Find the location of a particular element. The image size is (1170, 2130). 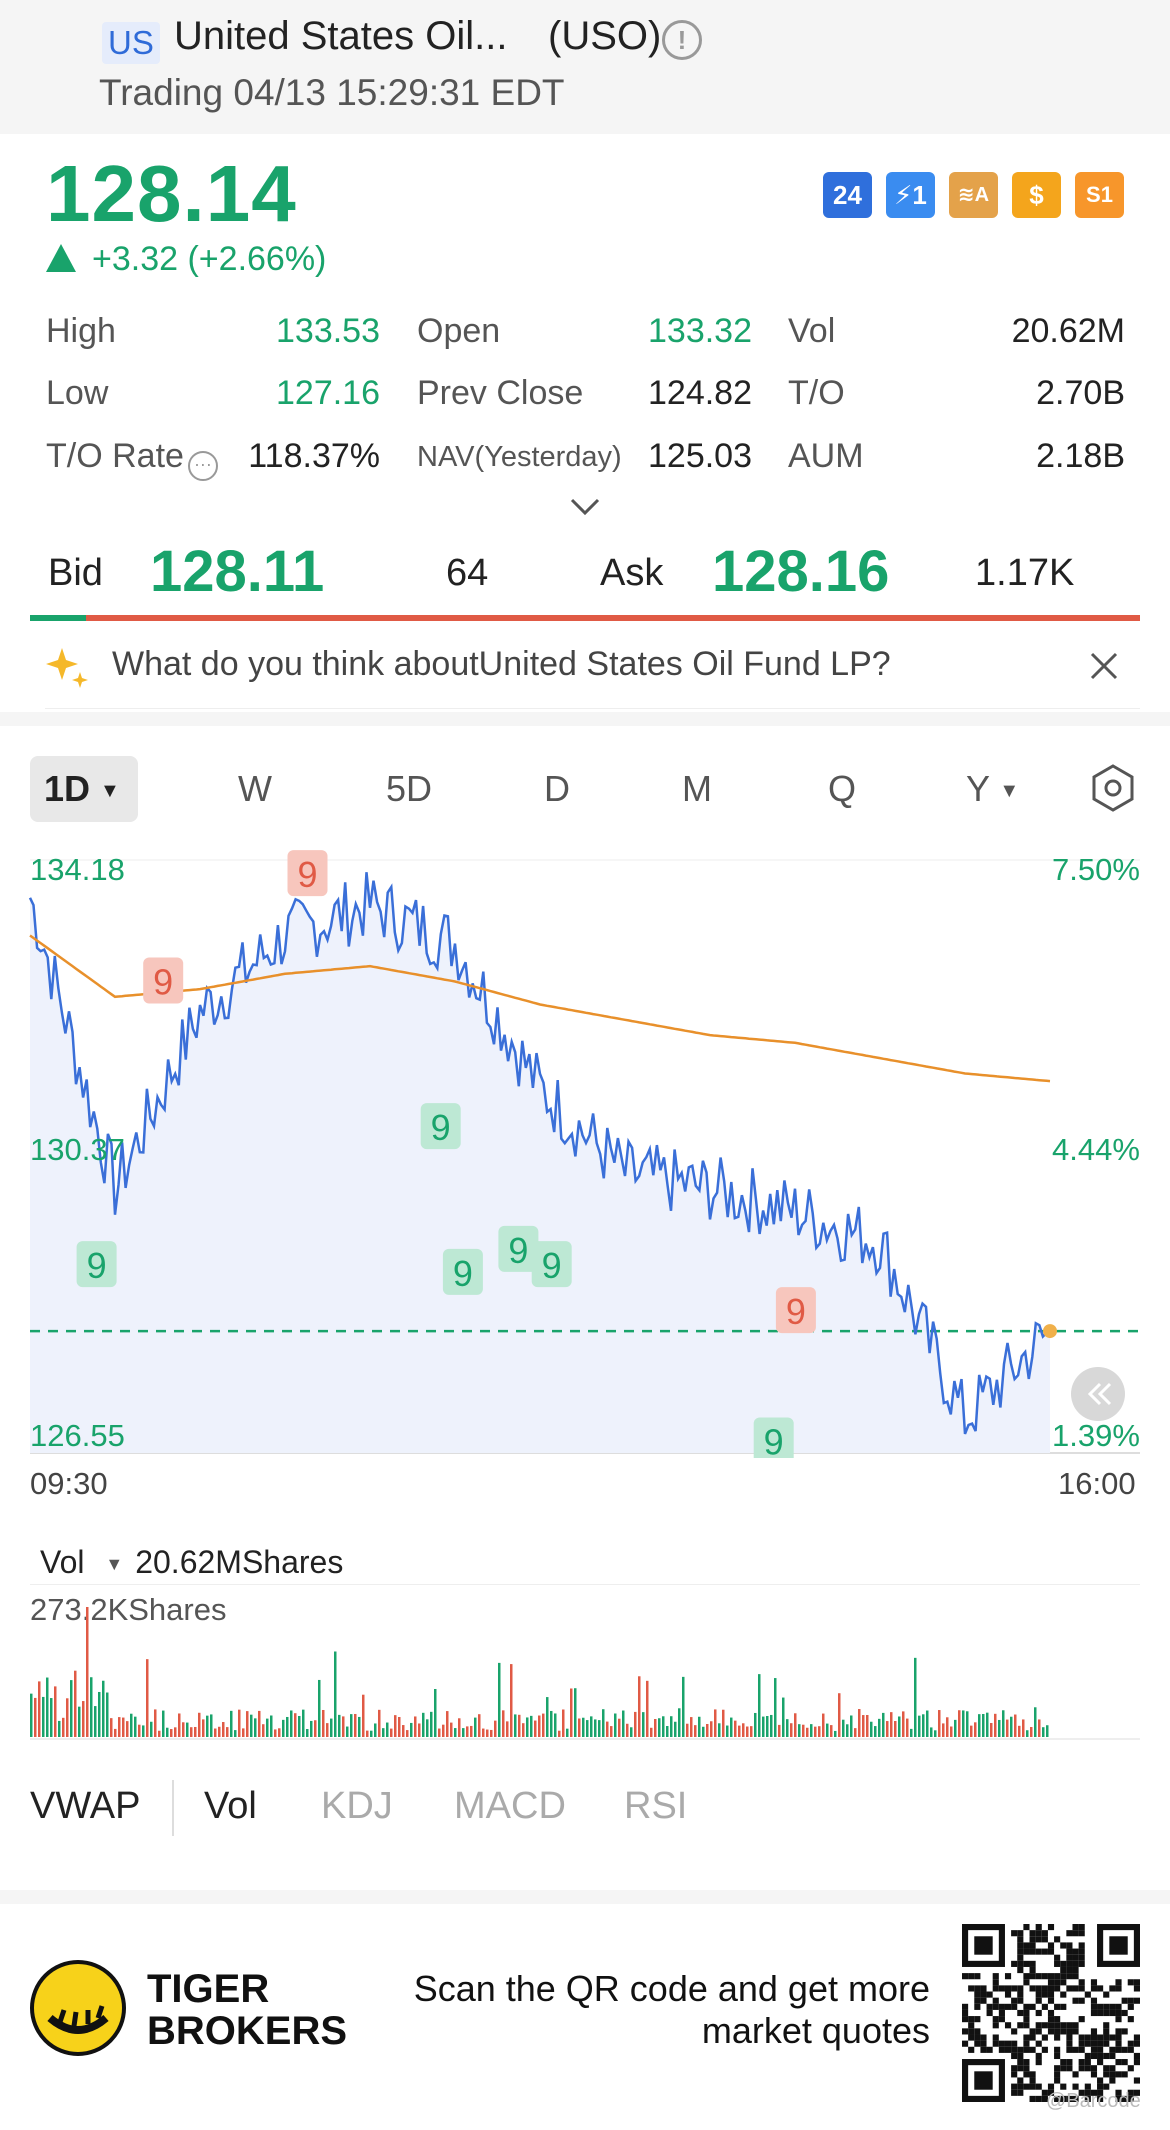

lightning-icon: ⚡1 is located at coordinates (910, 195).